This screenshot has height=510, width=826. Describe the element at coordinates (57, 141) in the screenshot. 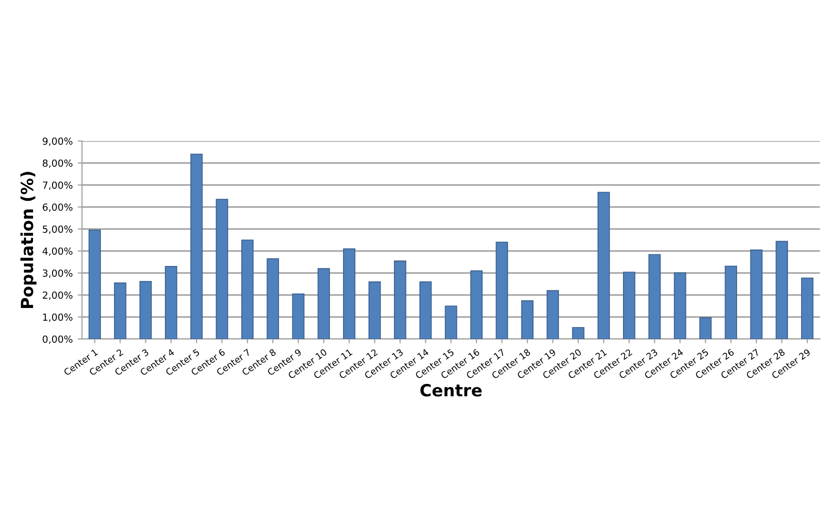

I see `y-tick-label: 9,00%` at that location.